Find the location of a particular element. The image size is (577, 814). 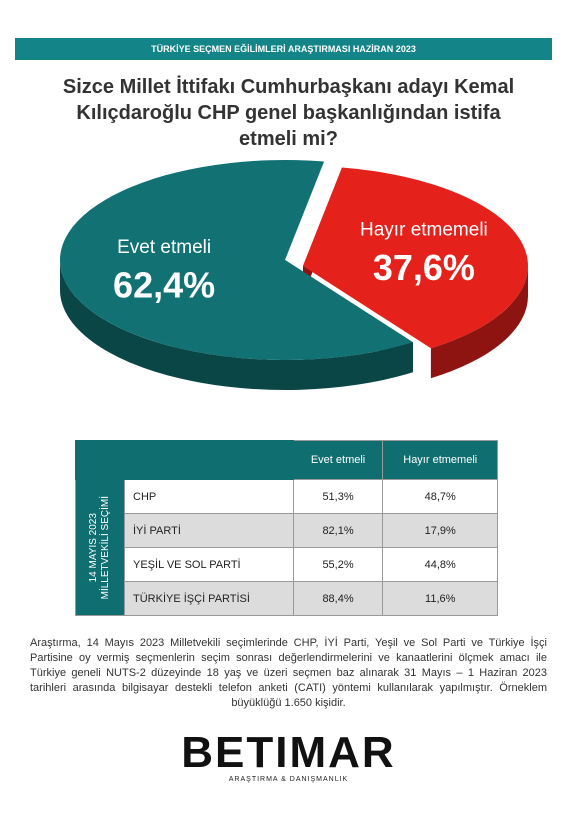

column-header: Hayır etmemeli is located at coordinates (440, 460).